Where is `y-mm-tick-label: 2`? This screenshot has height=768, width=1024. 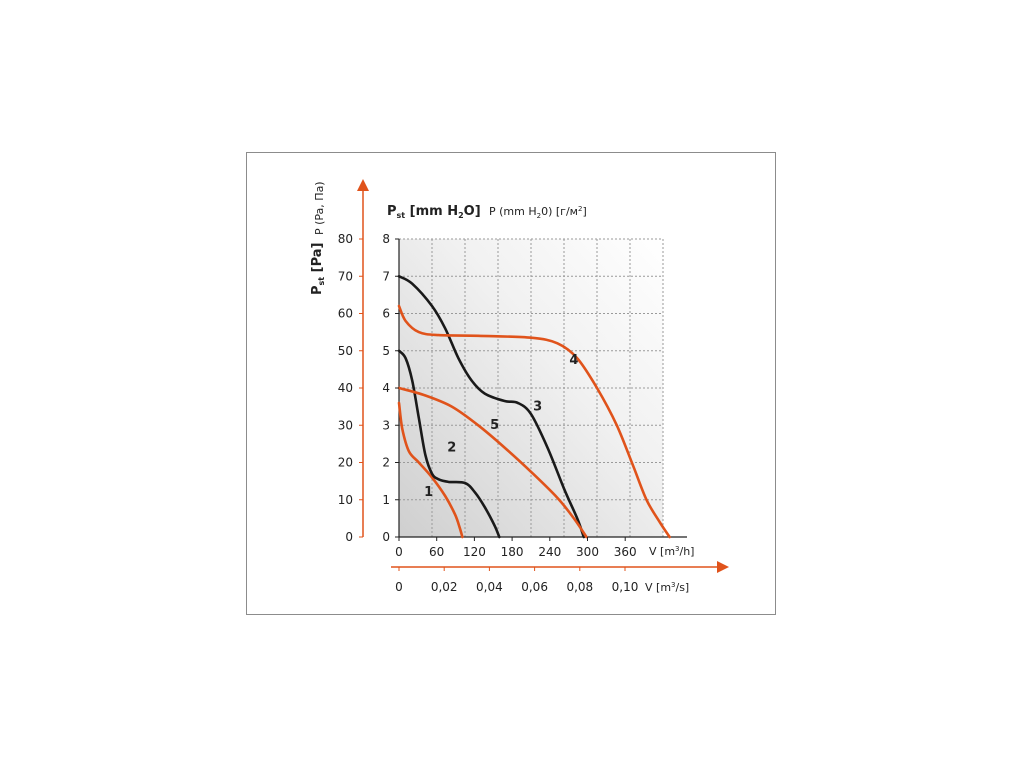 y-mm-tick-label: 2 is located at coordinates (386, 463).